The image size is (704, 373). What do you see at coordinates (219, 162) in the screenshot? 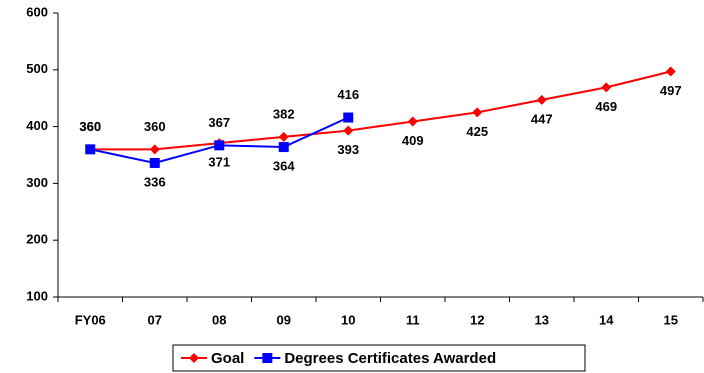
I see `data-label: 371` at bounding box center [219, 162].